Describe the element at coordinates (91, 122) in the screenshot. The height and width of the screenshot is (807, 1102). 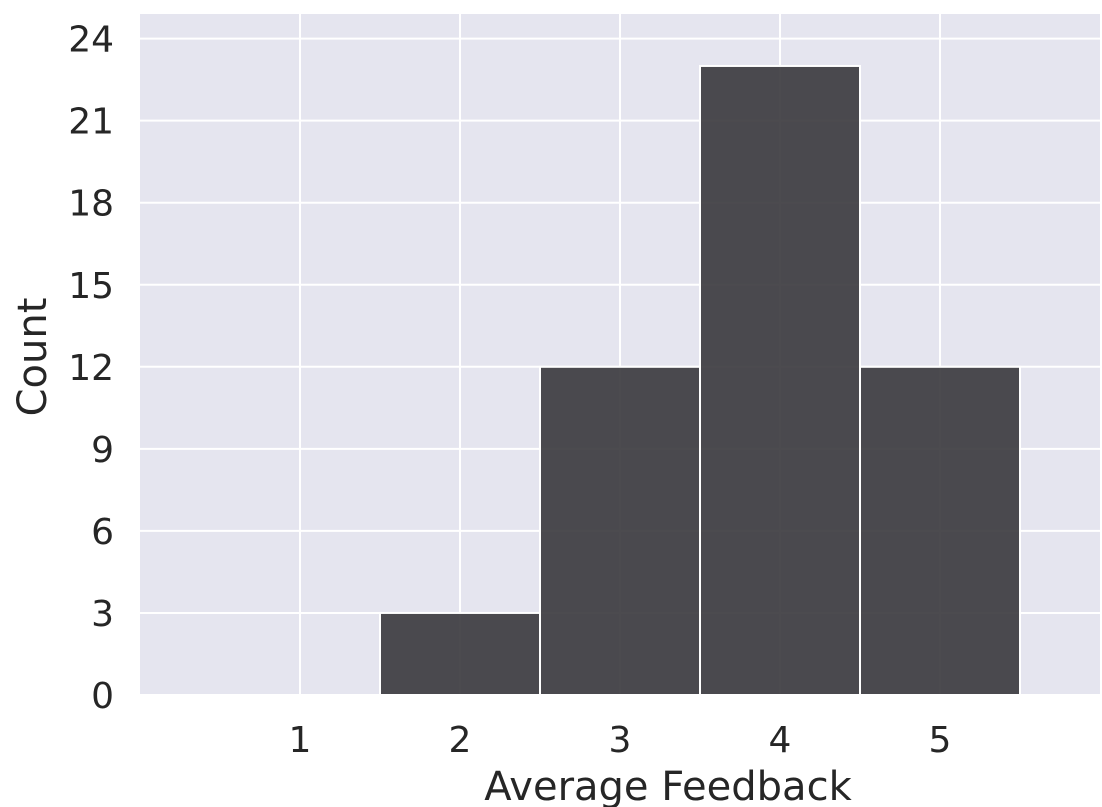
I see `y-tick-label: 21` at that location.